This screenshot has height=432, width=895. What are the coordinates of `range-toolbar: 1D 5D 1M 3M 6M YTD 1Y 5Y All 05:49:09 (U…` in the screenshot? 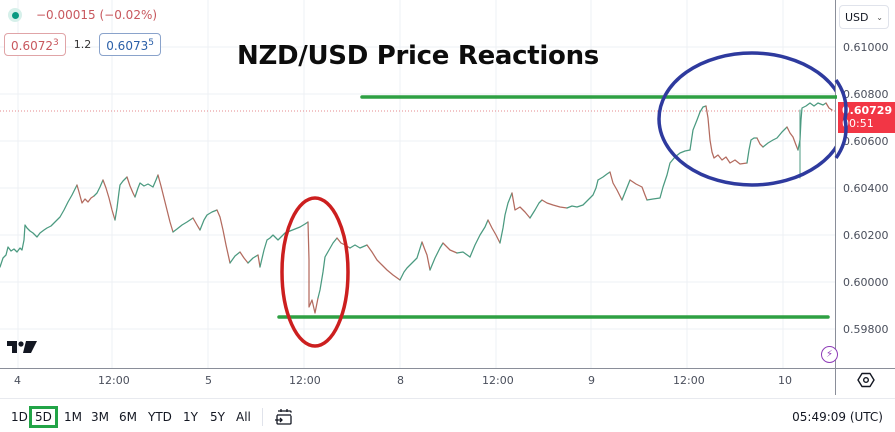 It's located at (447, 415).